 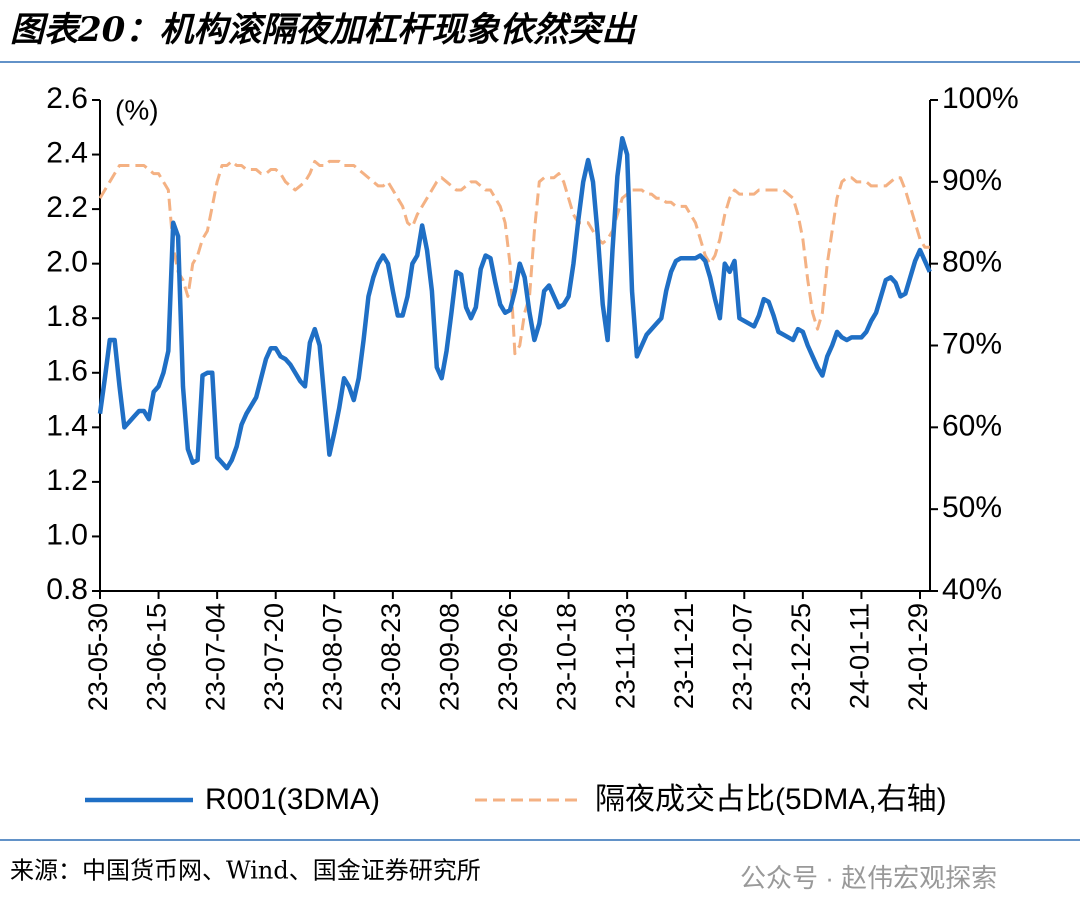 I want to click on x-tick-label: 23-07-20, so click(x=274, y=657).